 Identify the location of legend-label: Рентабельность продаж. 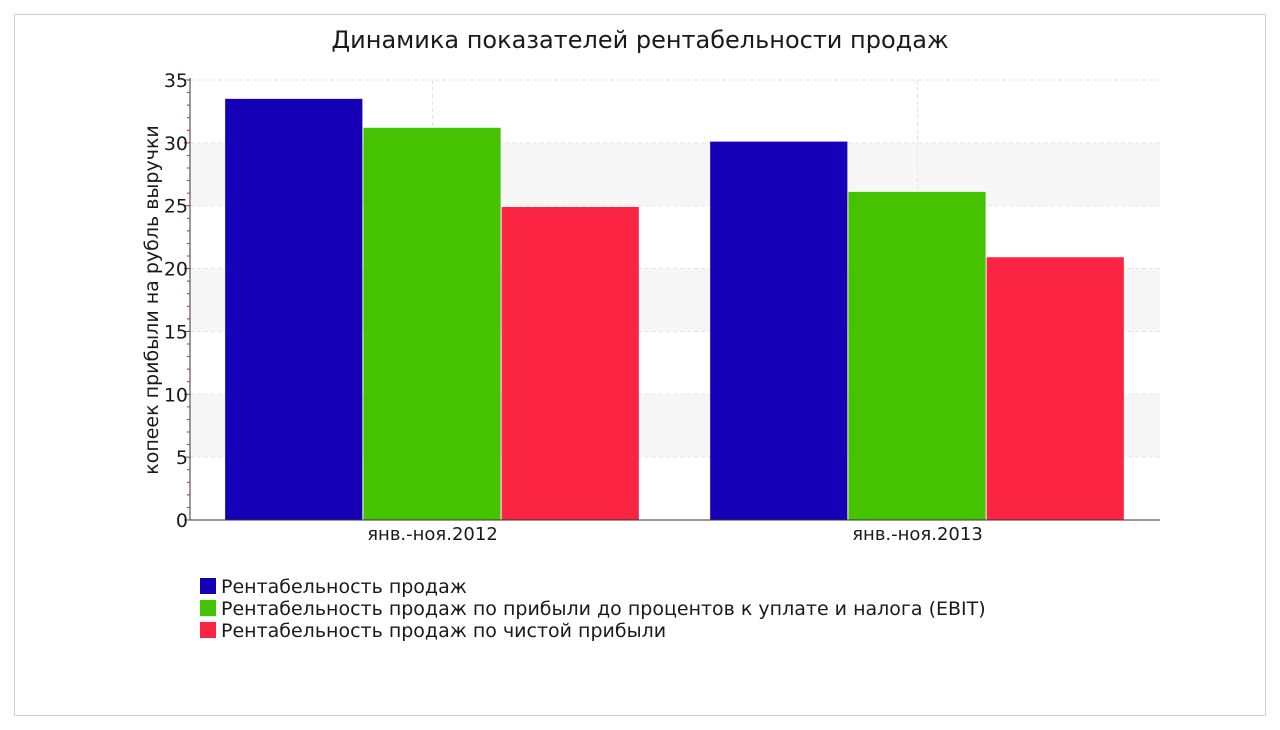
(344, 587).